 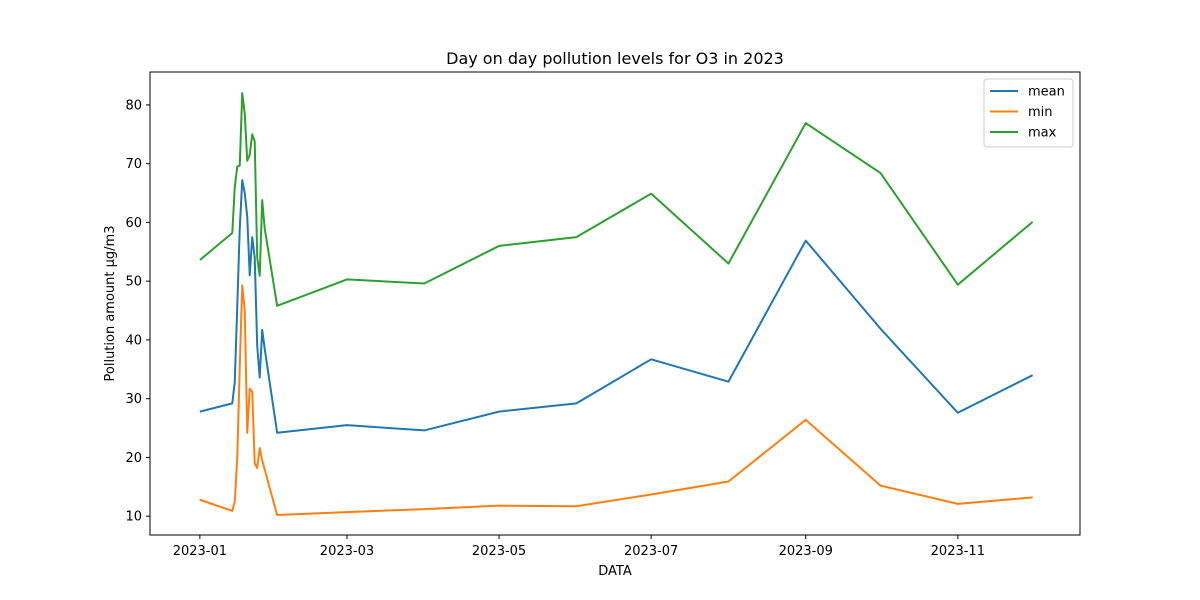 I want to click on y-tick-label: 50, so click(x=133, y=282).